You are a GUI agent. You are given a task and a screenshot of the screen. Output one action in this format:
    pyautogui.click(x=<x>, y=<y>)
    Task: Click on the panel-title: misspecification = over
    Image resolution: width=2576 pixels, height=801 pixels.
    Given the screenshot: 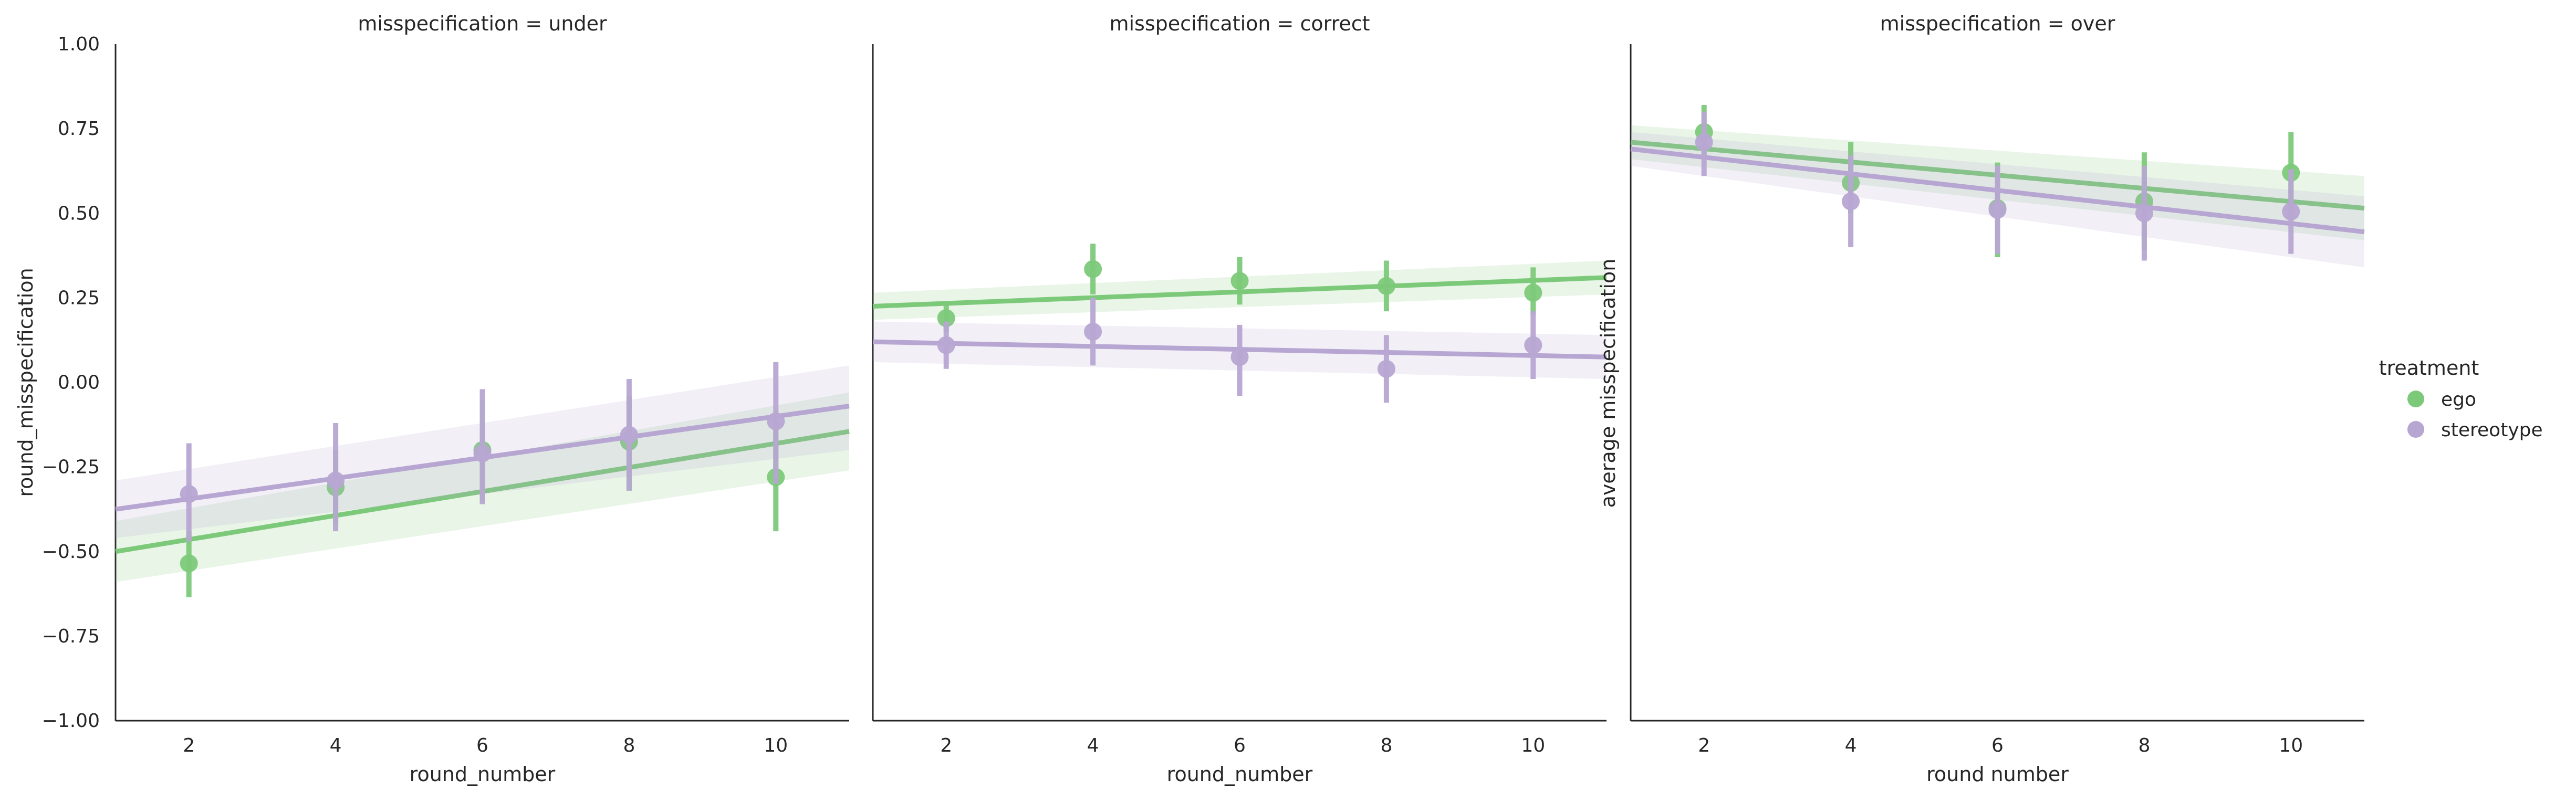 What is the action you would take?
    pyautogui.click(x=1998, y=23)
    